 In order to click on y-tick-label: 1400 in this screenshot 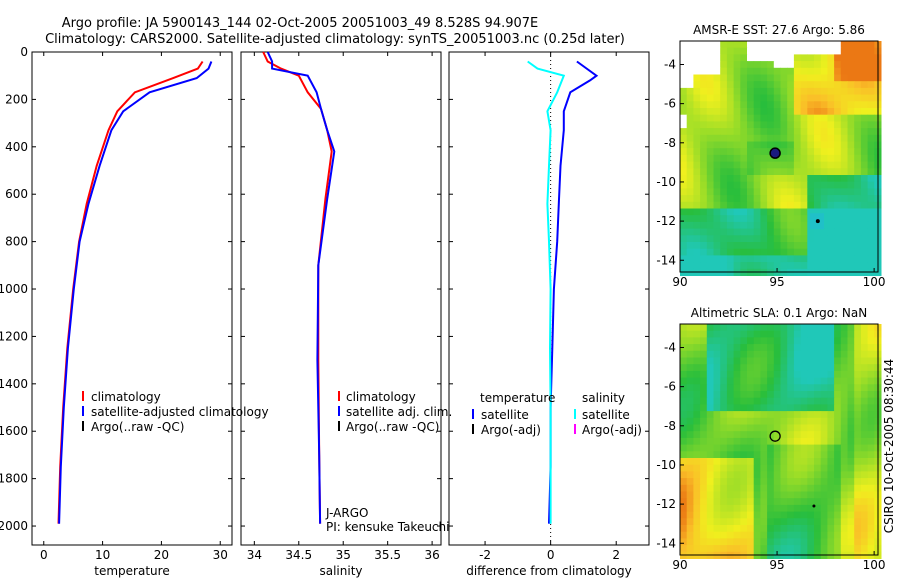, I will do `click(14, 384)`.